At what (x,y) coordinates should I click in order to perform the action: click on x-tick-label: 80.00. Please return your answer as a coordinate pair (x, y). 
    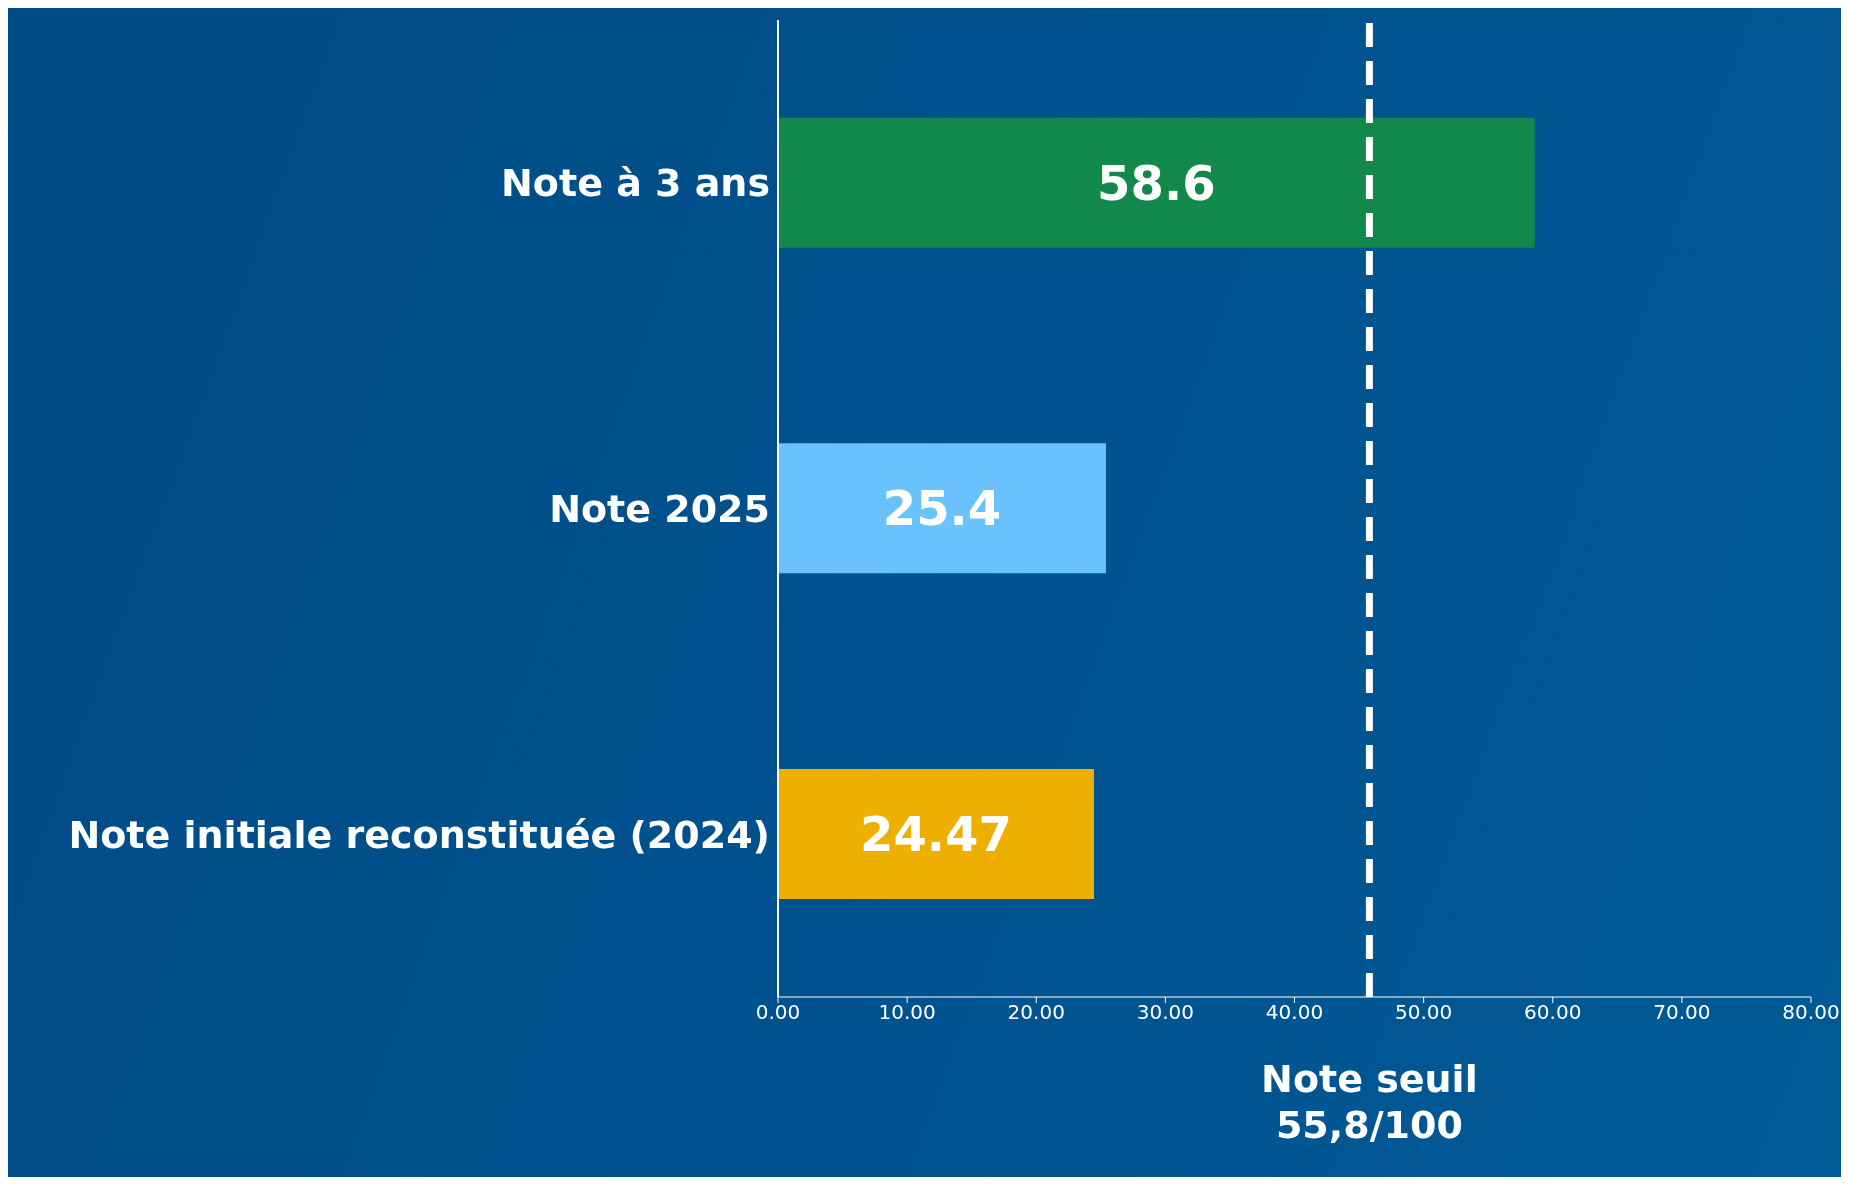
    Looking at the image, I should click on (1811, 1012).